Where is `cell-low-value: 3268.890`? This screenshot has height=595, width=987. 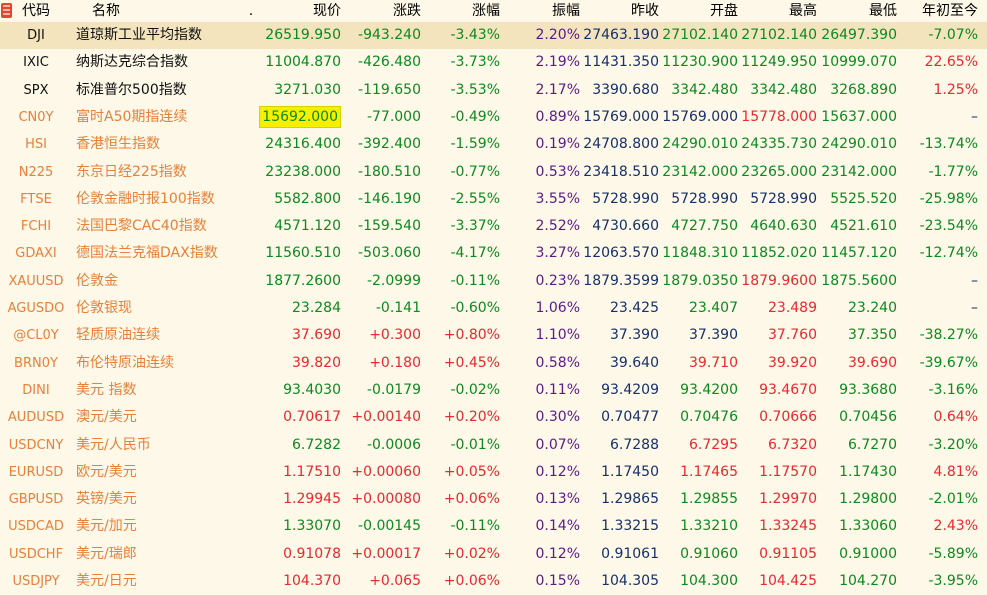
cell-low-value: 3268.890 is located at coordinates (863, 89).